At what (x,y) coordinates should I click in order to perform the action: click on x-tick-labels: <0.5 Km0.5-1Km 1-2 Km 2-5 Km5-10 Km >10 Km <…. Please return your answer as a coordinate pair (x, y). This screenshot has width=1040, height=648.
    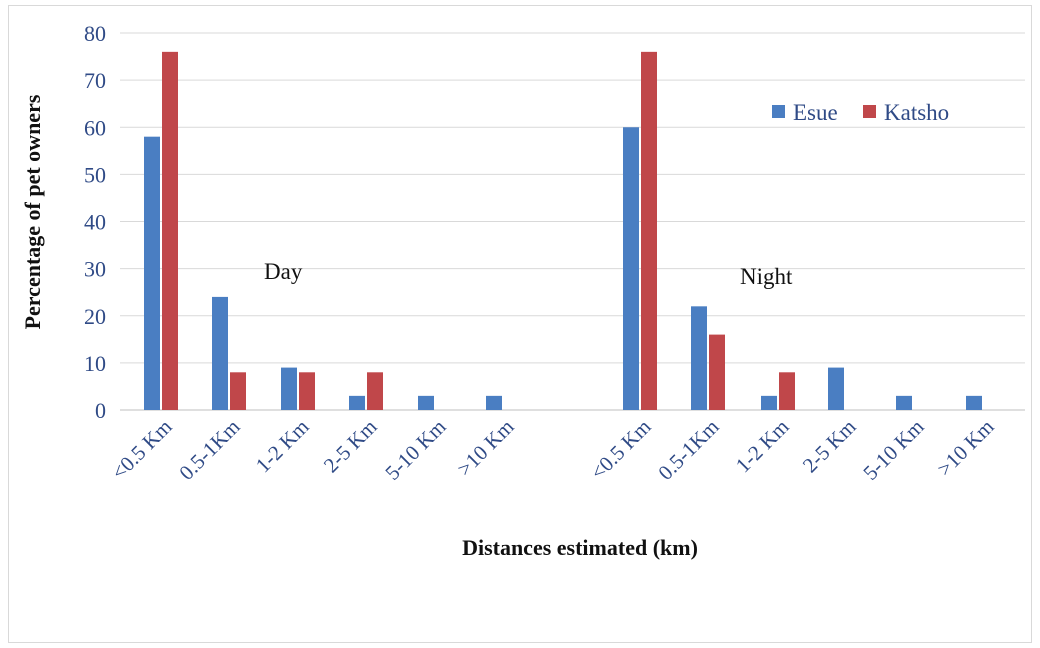
    Looking at the image, I should click on (553, 450).